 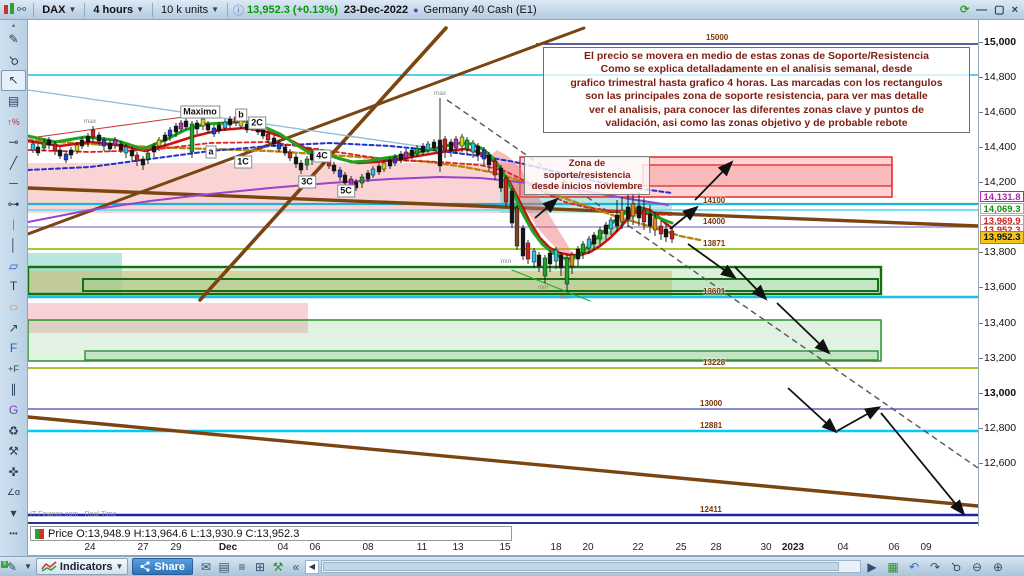 What do you see at coordinates (914, 566) in the screenshot?
I see `undo-icon: ↶` at bounding box center [914, 566].